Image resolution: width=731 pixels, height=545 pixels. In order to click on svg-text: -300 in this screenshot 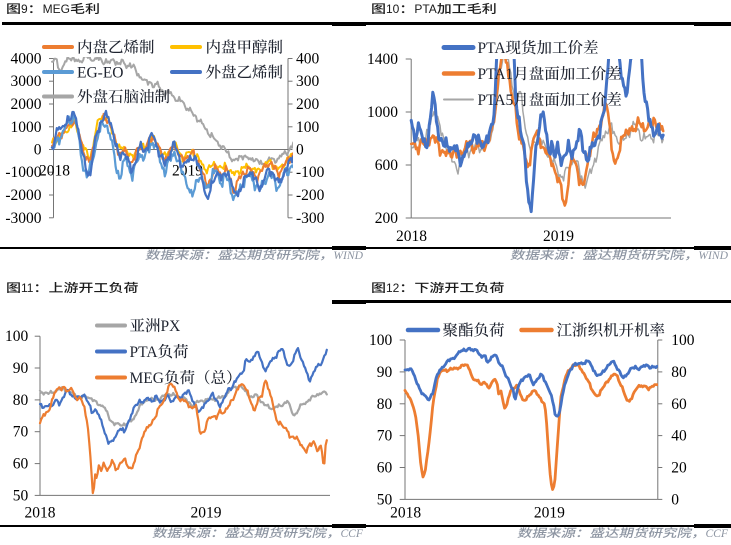, I will do `click(310, 218)`.